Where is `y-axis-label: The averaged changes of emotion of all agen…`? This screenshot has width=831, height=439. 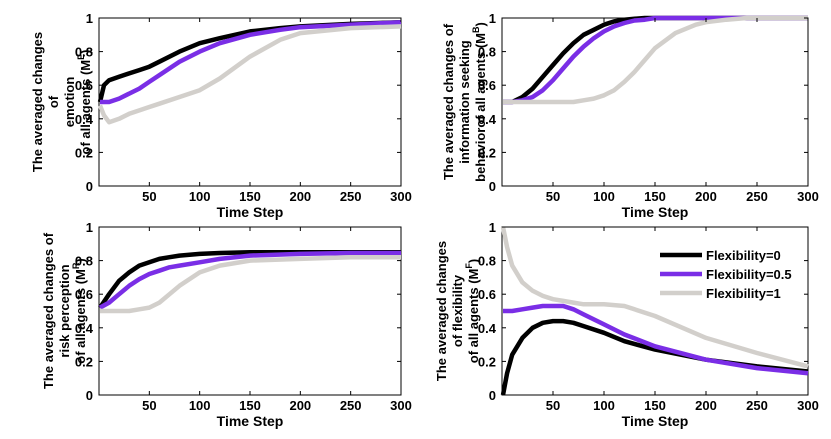 y-axis-label: The averaged changes of emotion of all agen… is located at coordinates (61, 102).